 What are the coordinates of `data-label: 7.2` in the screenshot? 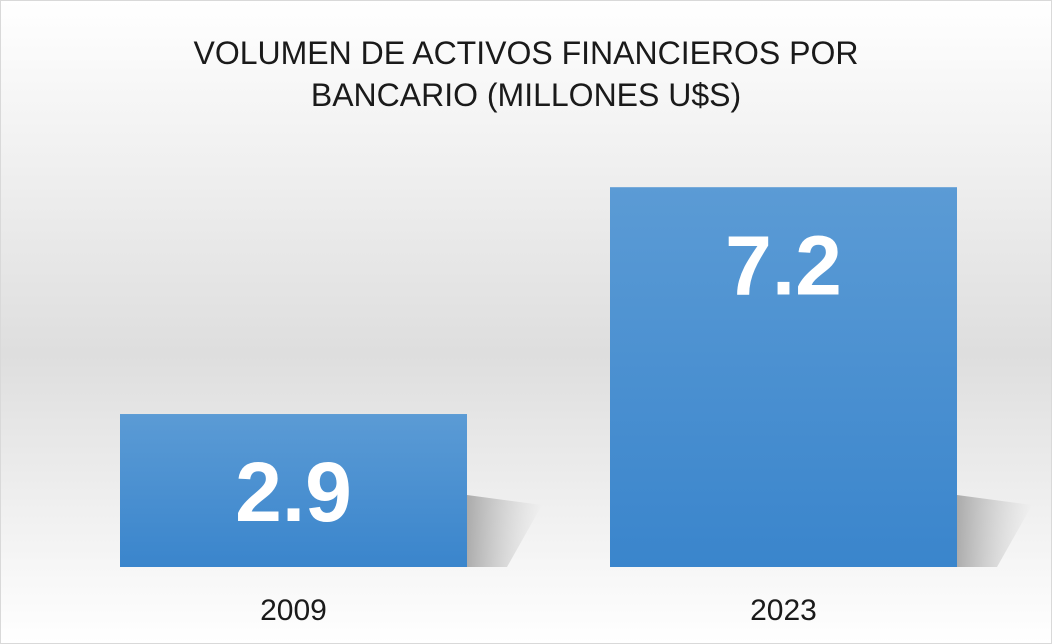 It's located at (783, 265).